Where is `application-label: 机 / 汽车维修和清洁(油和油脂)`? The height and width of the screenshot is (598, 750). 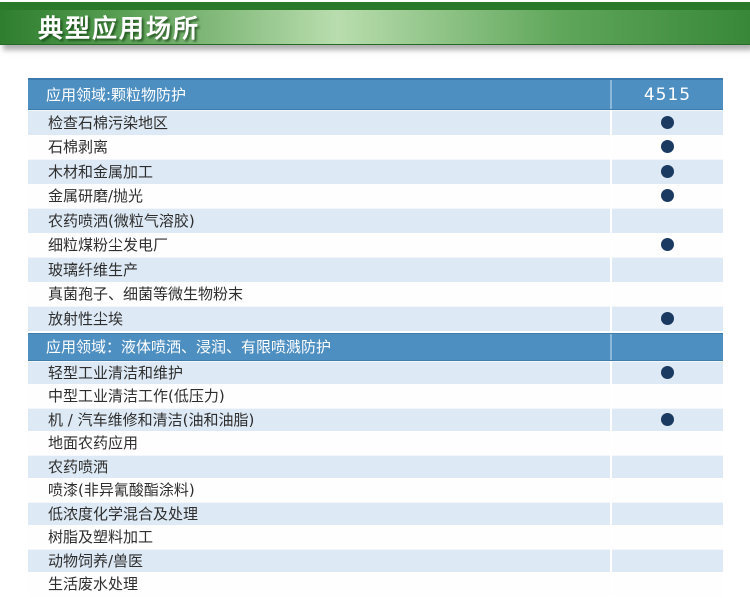
application-label: 机 / 汽车维修和清洁(油和油脂) is located at coordinates (151, 419).